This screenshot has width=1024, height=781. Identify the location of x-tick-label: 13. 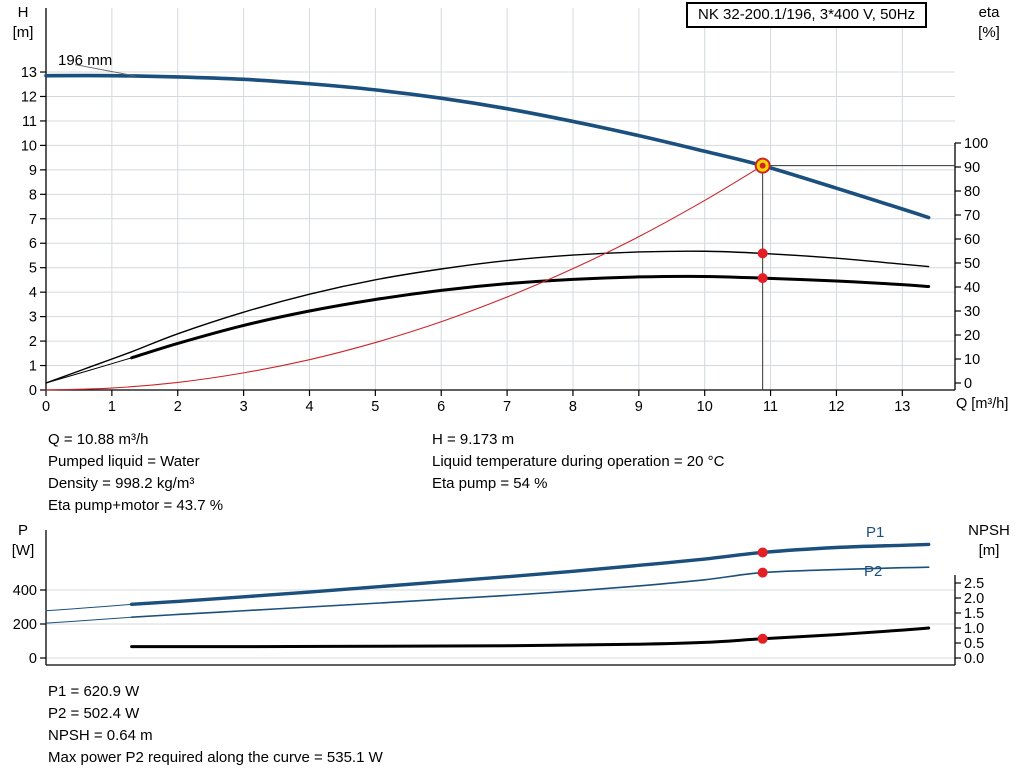
(902, 407).